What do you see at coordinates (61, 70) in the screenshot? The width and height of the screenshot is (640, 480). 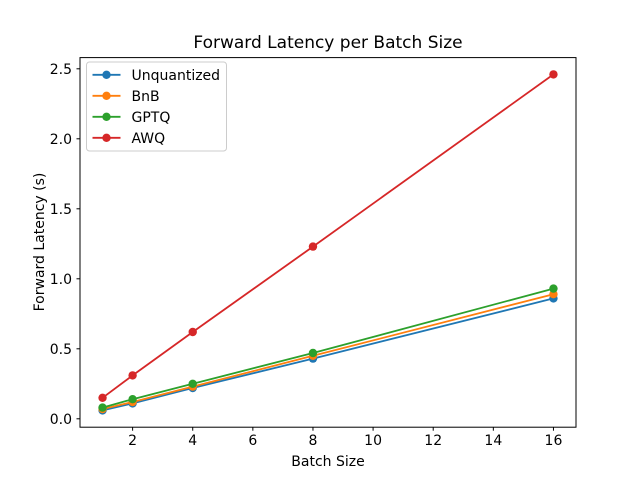 I see `y-tick-label: 2.5` at bounding box center [61, 70].